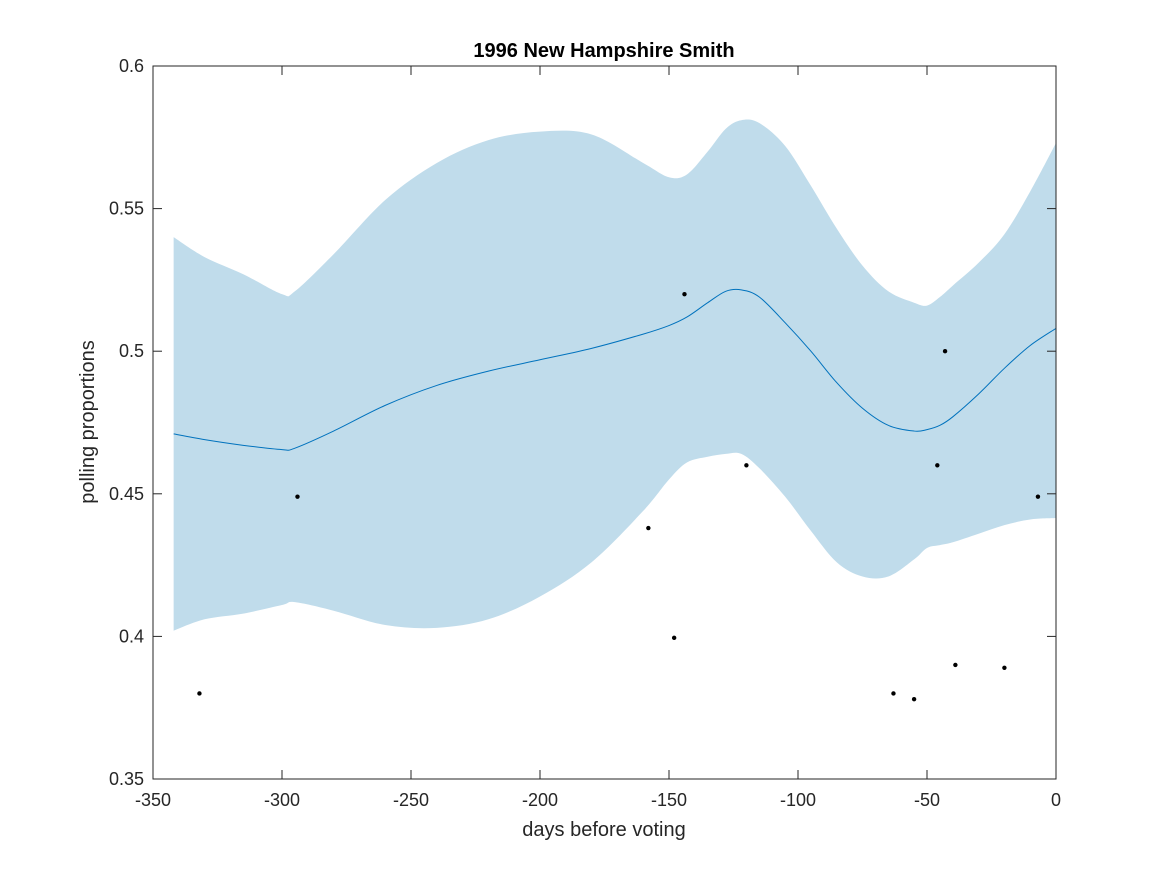 Image resolution: width=1167 pixels, height=875 pixels. What do you see at coordinates (131, 351) in the screenshot?
I see `y-tick-label: 0.5` at bounding box center [131, 351].